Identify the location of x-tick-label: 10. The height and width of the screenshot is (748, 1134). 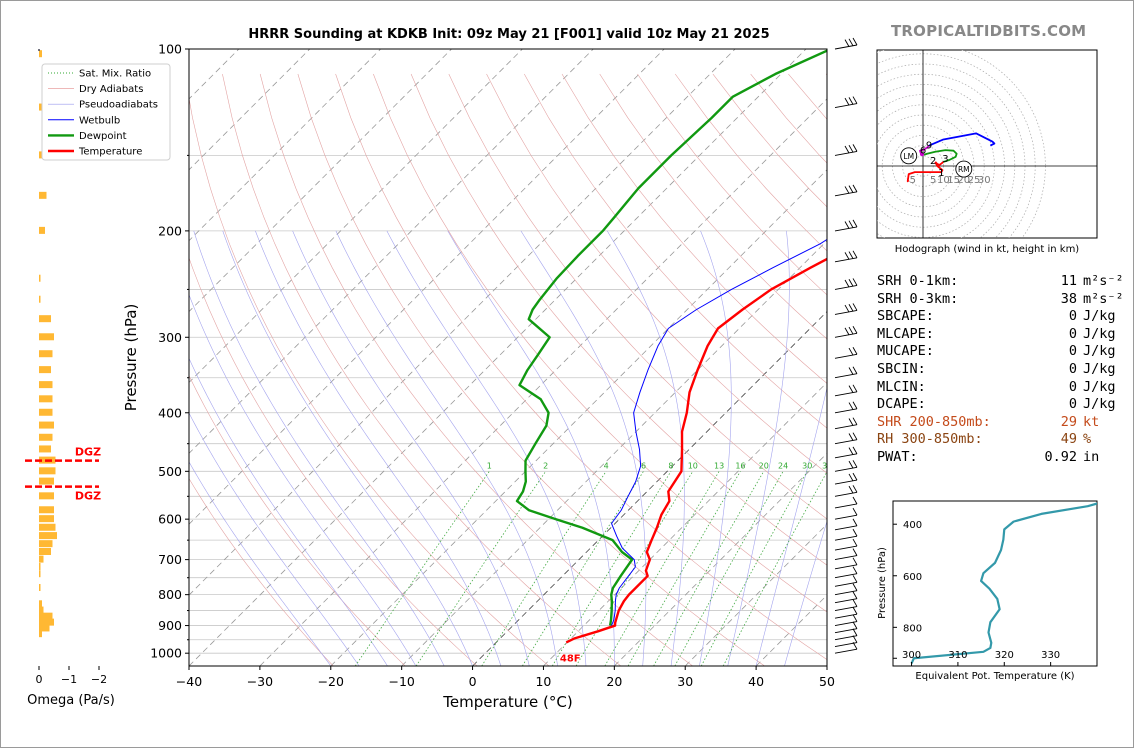
(543, 681).